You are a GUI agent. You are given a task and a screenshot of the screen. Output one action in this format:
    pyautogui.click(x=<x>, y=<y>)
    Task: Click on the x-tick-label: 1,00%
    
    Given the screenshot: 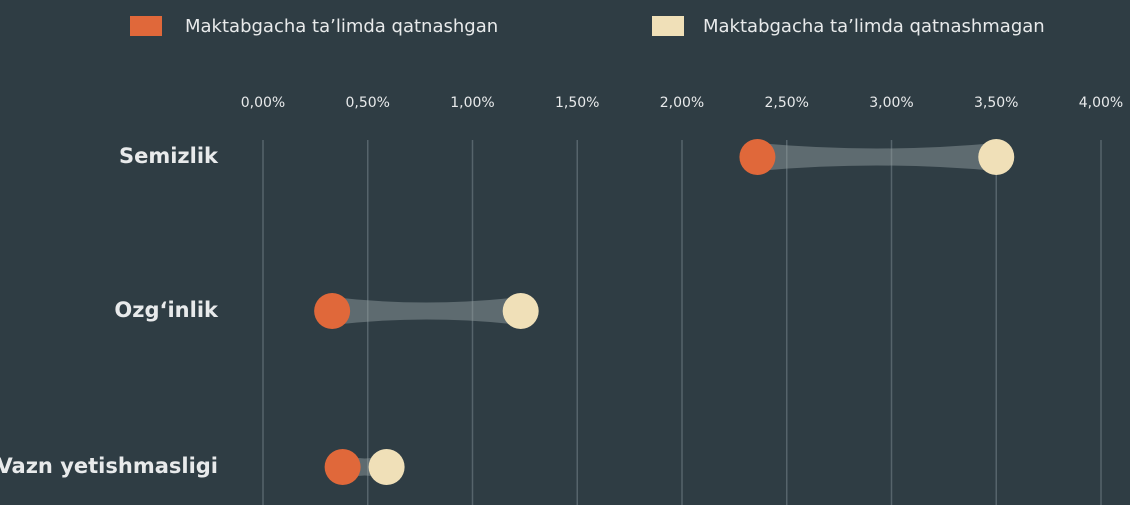 What is the action you would take?
    pyautogui.click(x=472, y=103)
    